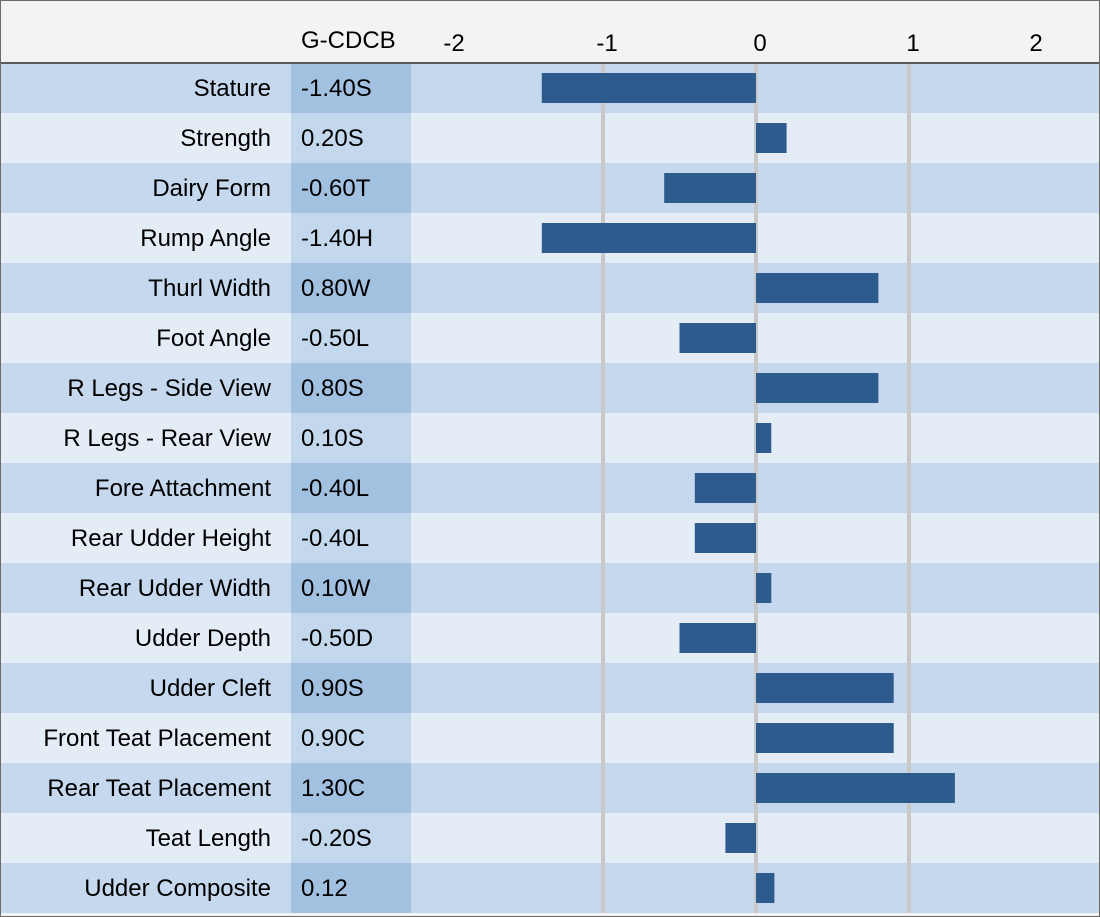 The width and height of the screenshot is (1100, 917). What do you see at coordinates (205, 238) in the screenshot?
I see `category-label: Rump Angle` at bounding box center [205, 238].